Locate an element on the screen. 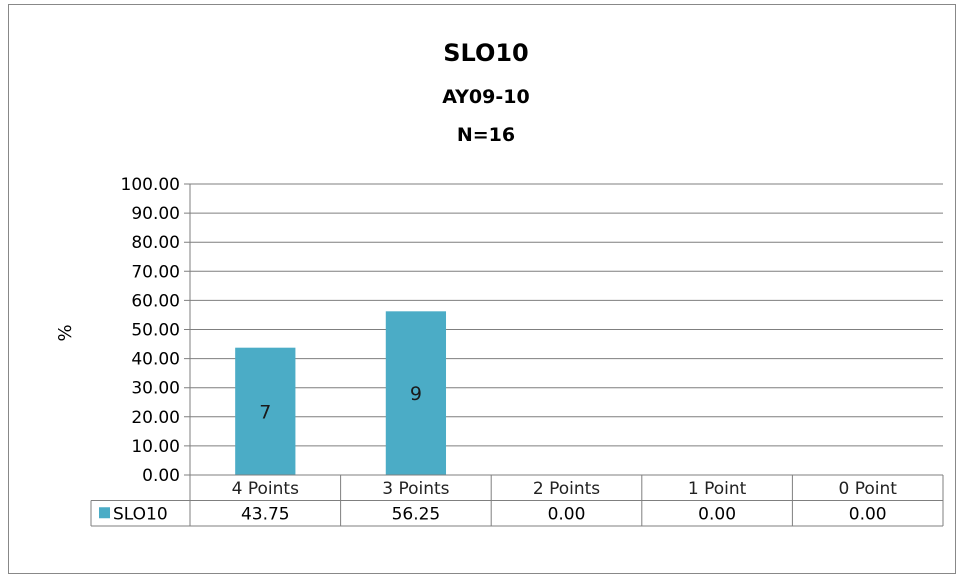 Image resolution: width=962 pixels, height=577 pixels. y-axis-label: % is located at coordinates (65, 332).